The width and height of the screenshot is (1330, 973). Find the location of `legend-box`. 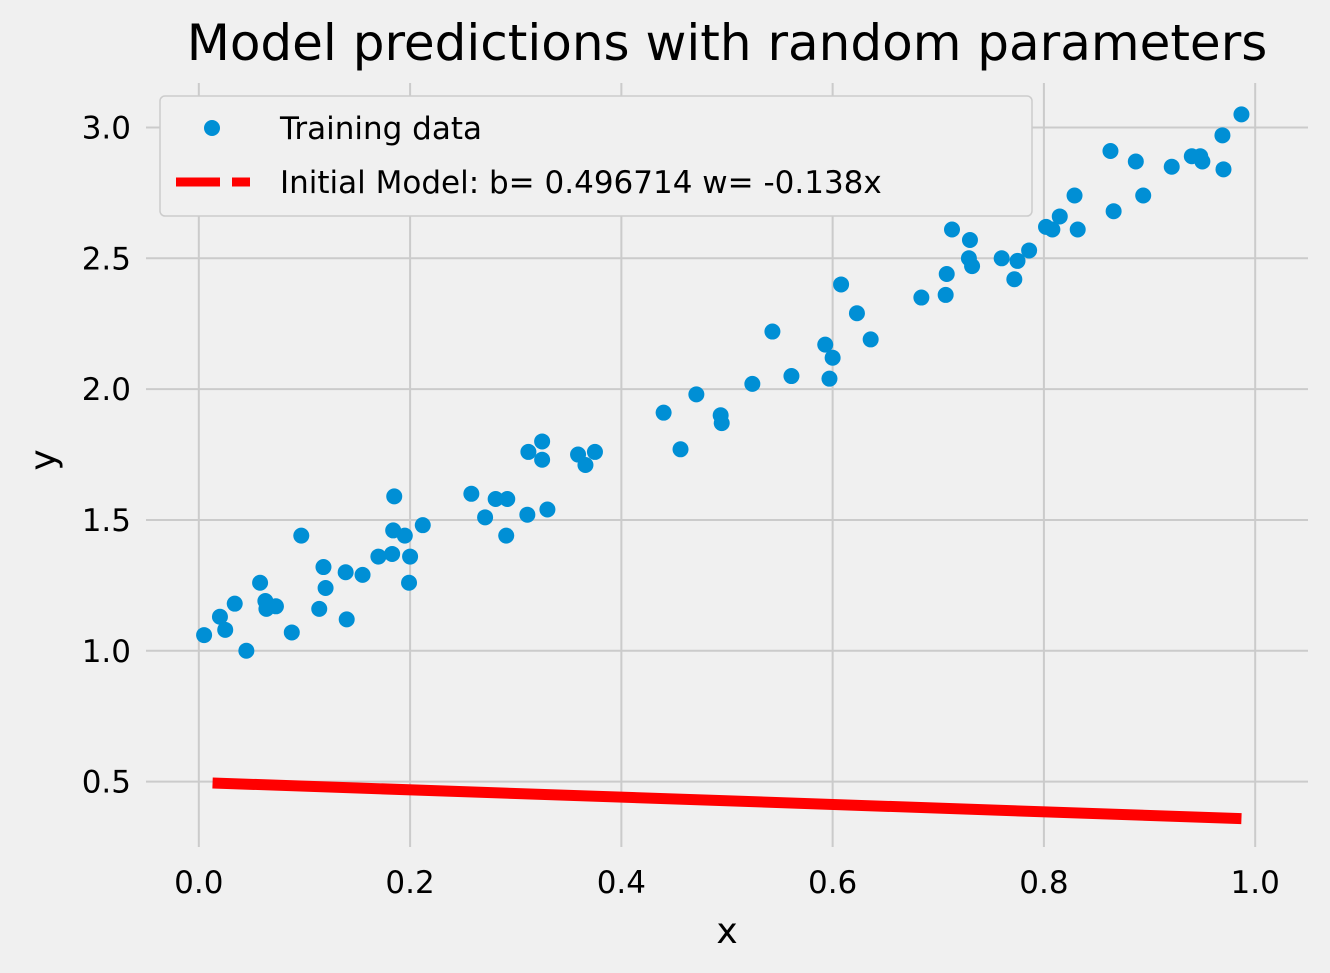

legend-box is located at coordinates (596, 156).